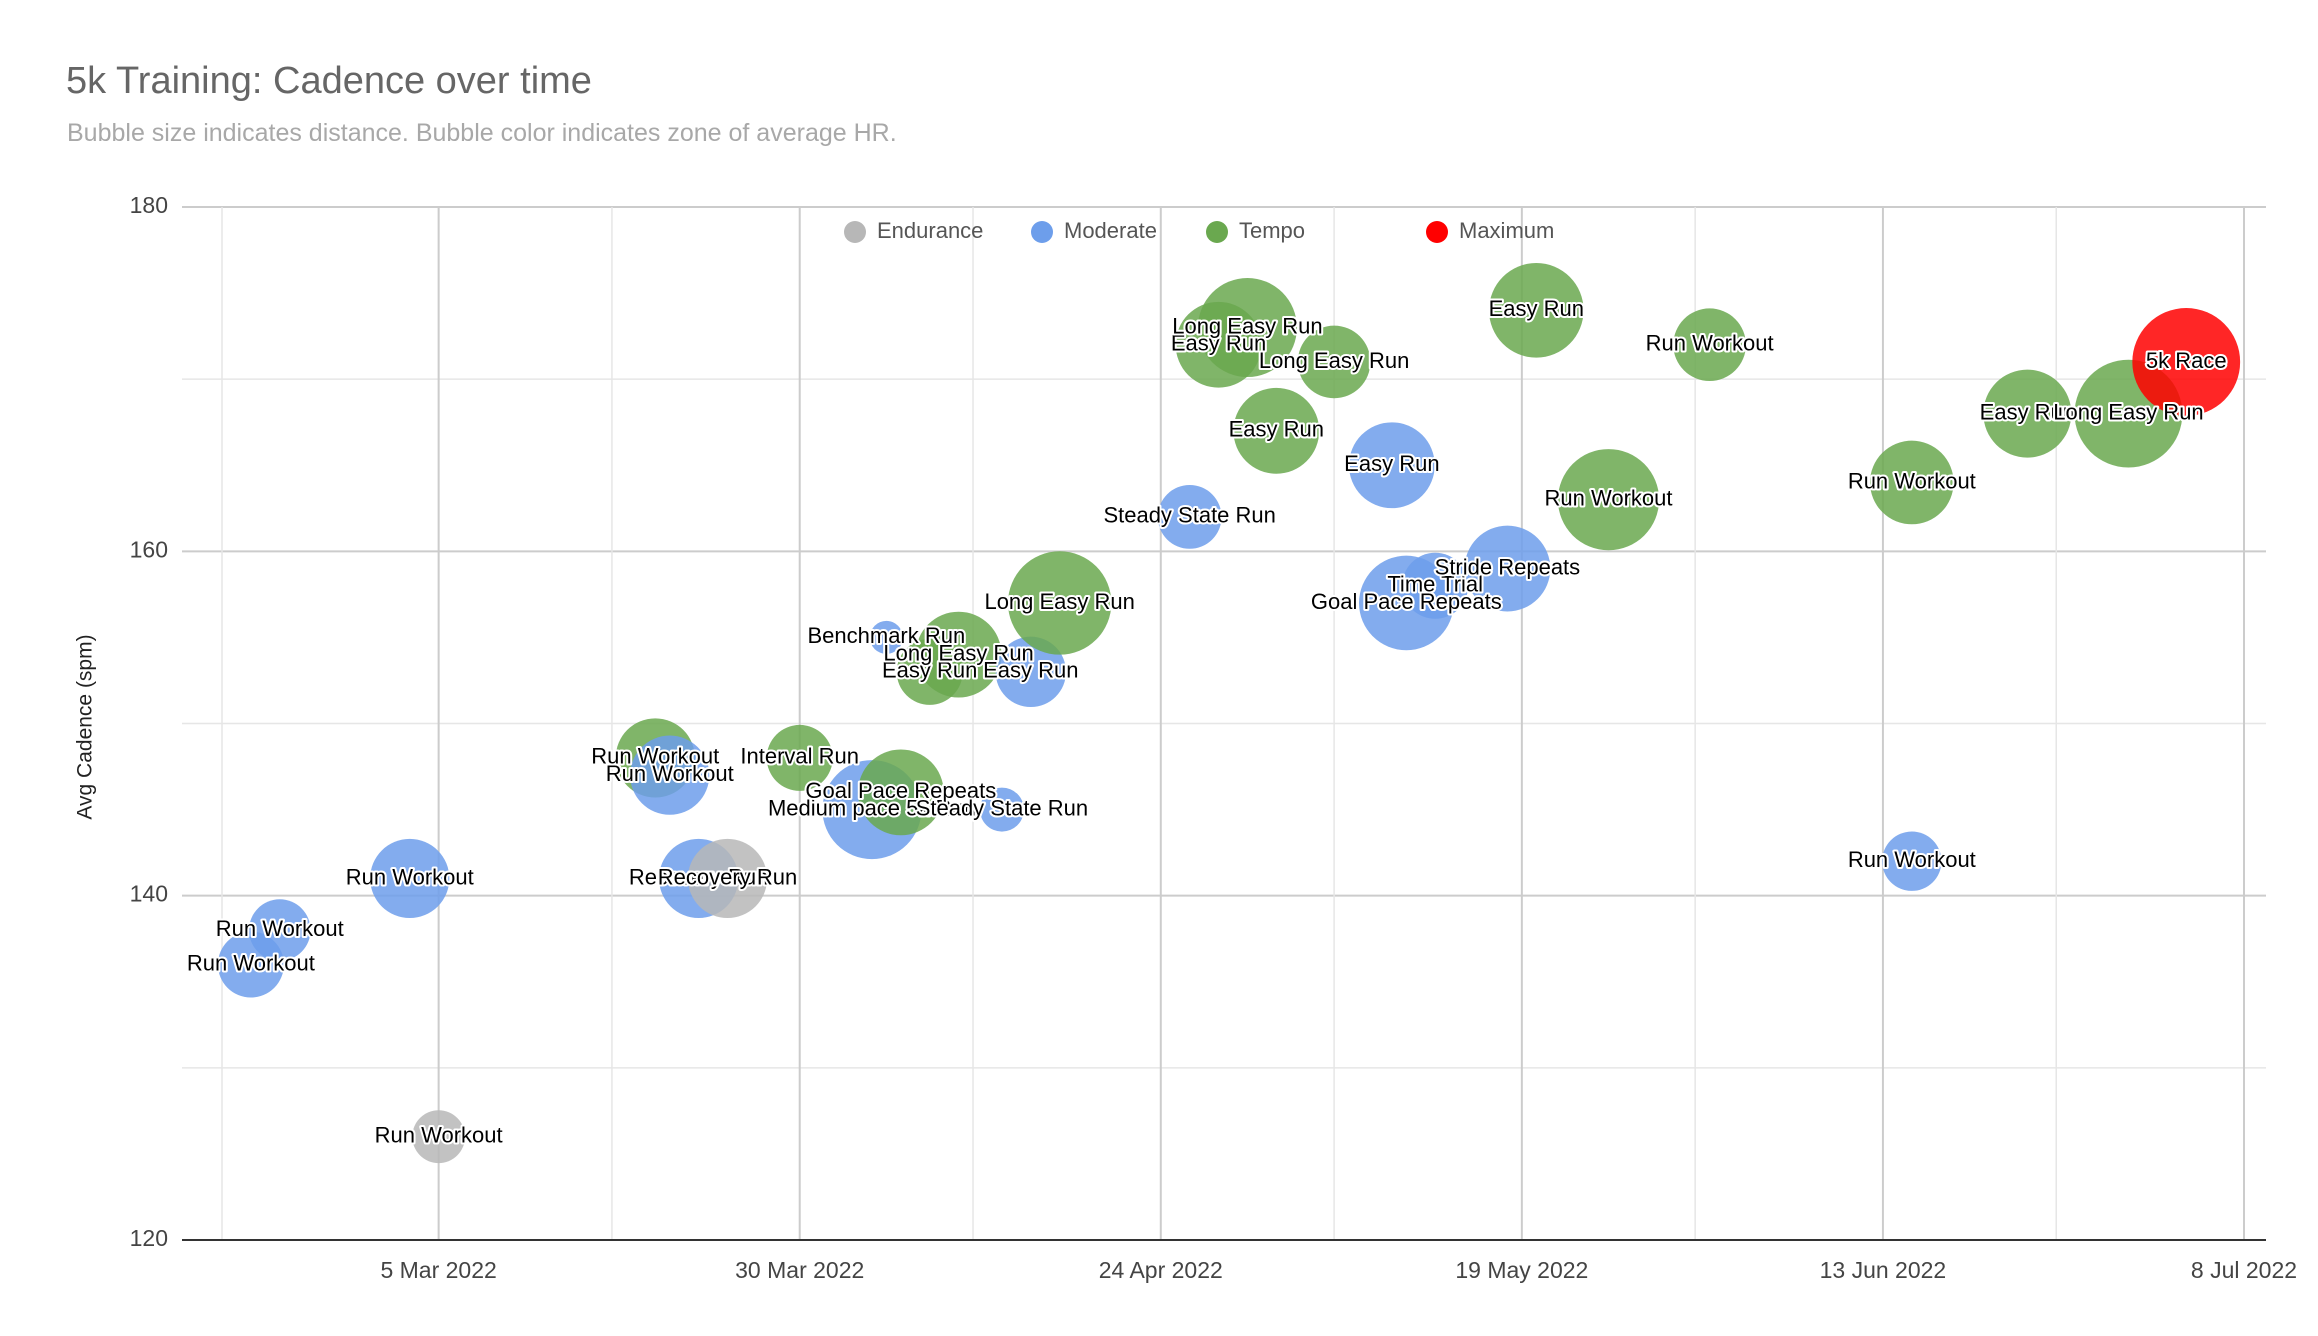 The width and height of the screenshot is (2318, 1336). I want to click on x-tick-label: 5 Mar 2022, so click(438, 1270).